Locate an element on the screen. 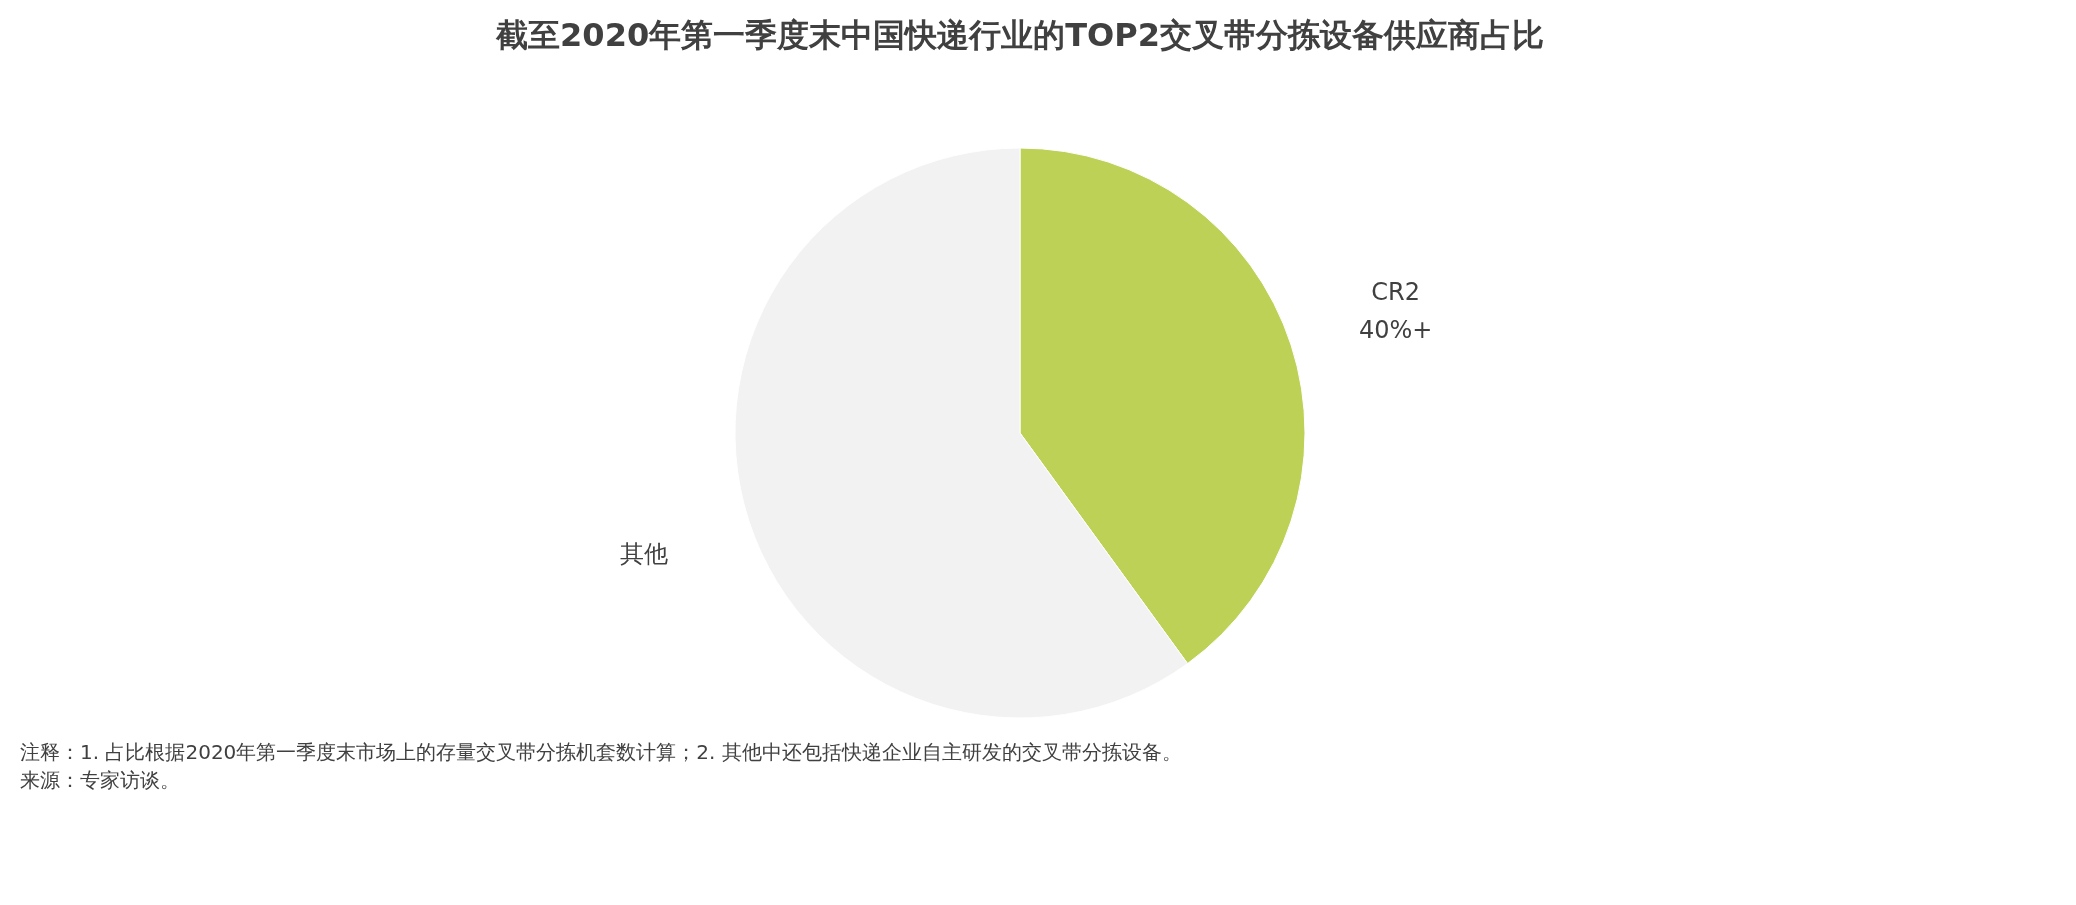  text: 注释：1. 占比根据2020年第一季度末市场上的存量交叉带分拣机套数计算；2. 其他中还包括快递企业自主研发的交叉带分拣设备。 is located at coordinates (601, 752).